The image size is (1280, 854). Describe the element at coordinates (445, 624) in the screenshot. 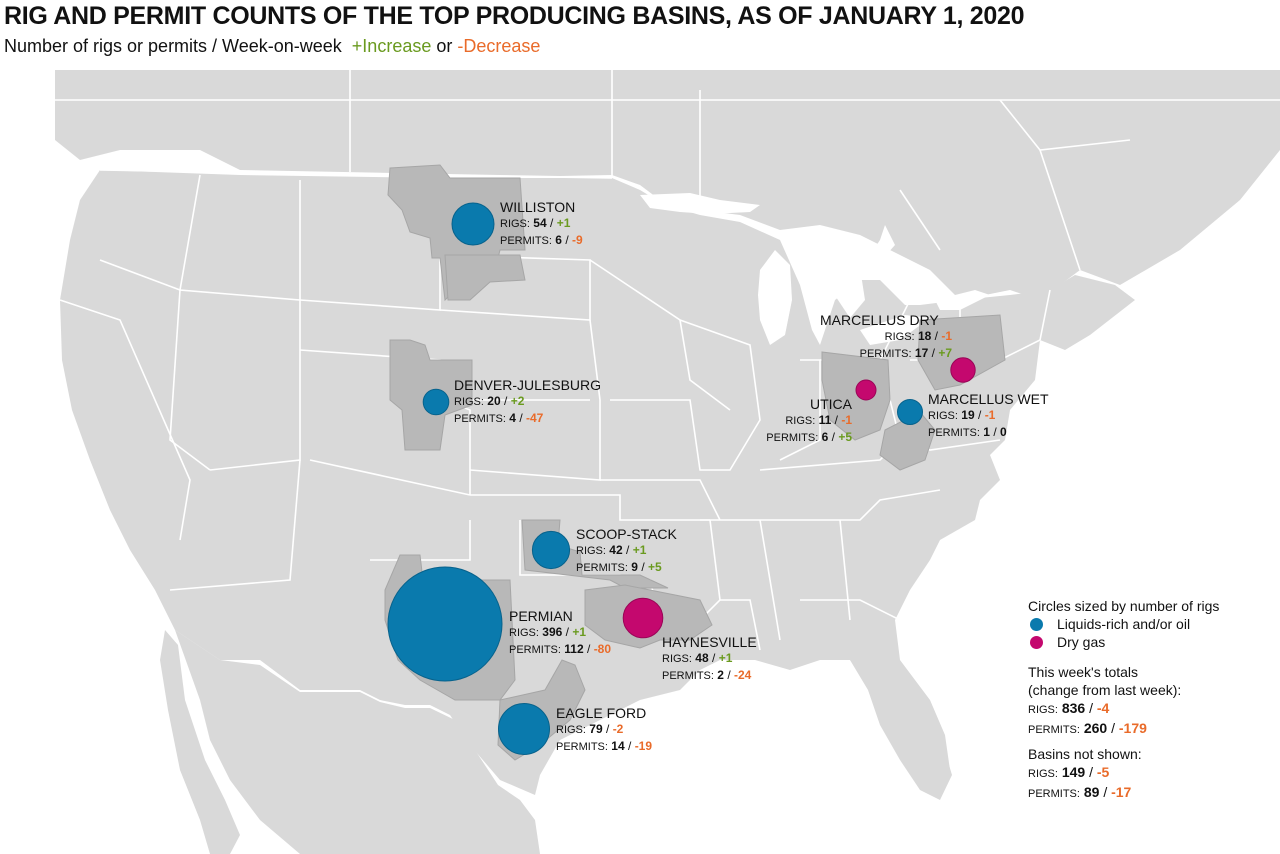

I see `circle-permian` at that location.